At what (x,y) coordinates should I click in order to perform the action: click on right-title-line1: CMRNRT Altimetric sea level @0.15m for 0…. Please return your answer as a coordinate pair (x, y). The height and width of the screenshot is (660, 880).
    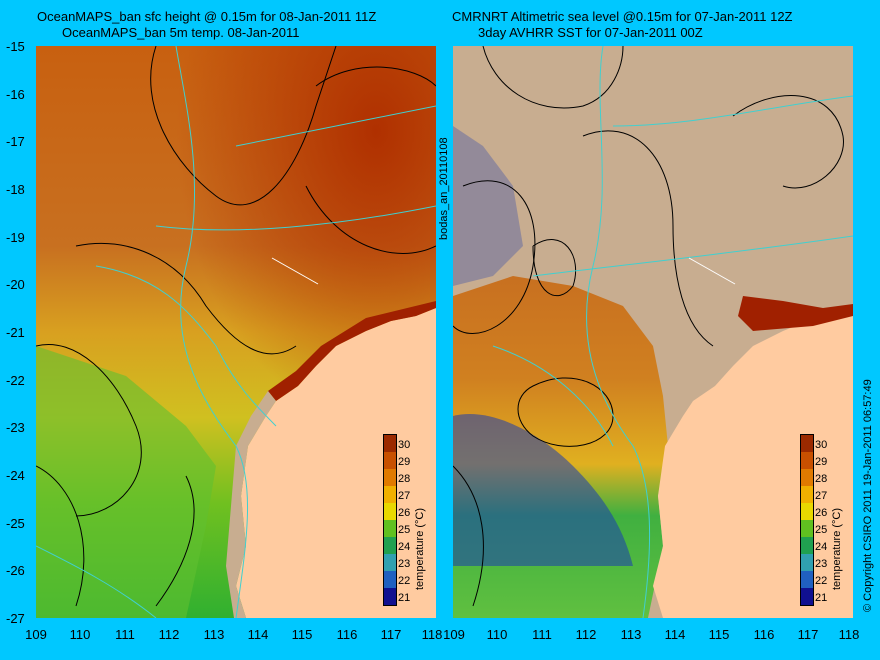
    Looking at the image, I should click on (622, 16).